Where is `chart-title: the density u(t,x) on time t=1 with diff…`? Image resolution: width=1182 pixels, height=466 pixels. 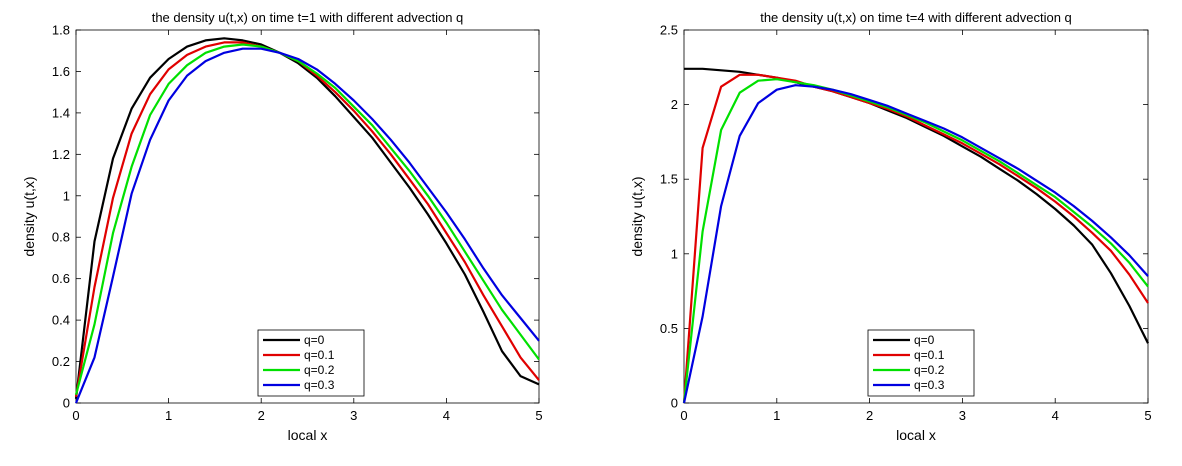 chart-title: the density u(t,x) on time t=1 with diff… is located at coordinates (308, 17).